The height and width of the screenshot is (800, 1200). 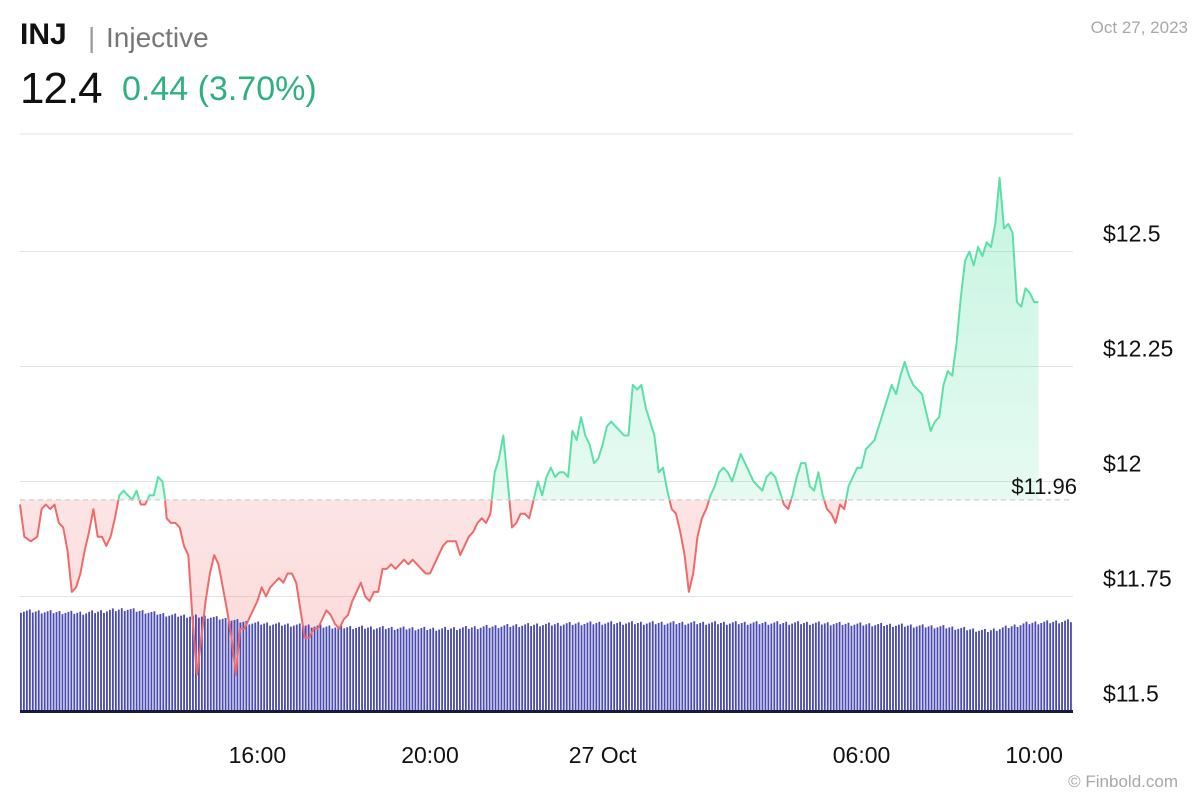 What do you see at coordinates (548, 487) in the screenshot?
I see `baseline: $11.96` at bounding box center [548, 487].